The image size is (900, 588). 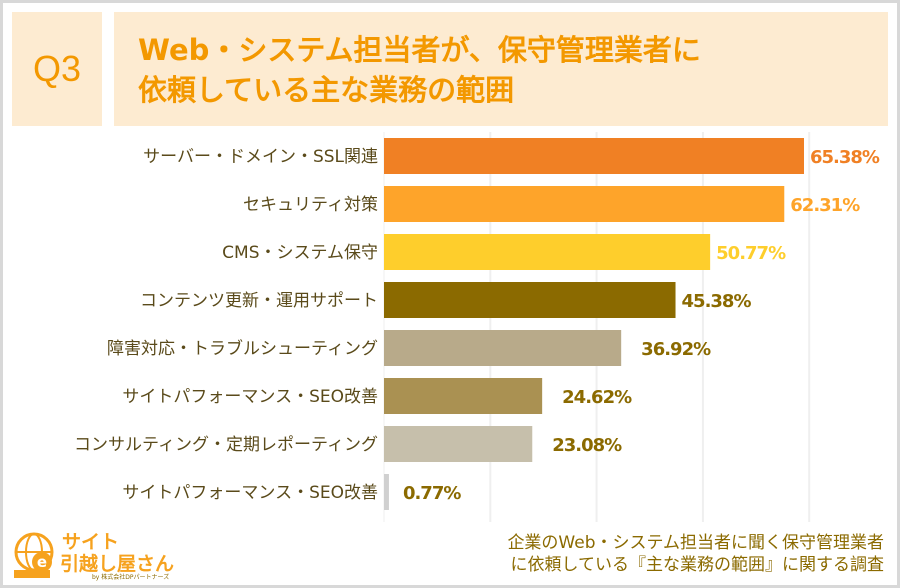 What do you see at coordinates (57, 69) in the screenshot?
I see `question-number: Q3` at bounding box center [57, 69].